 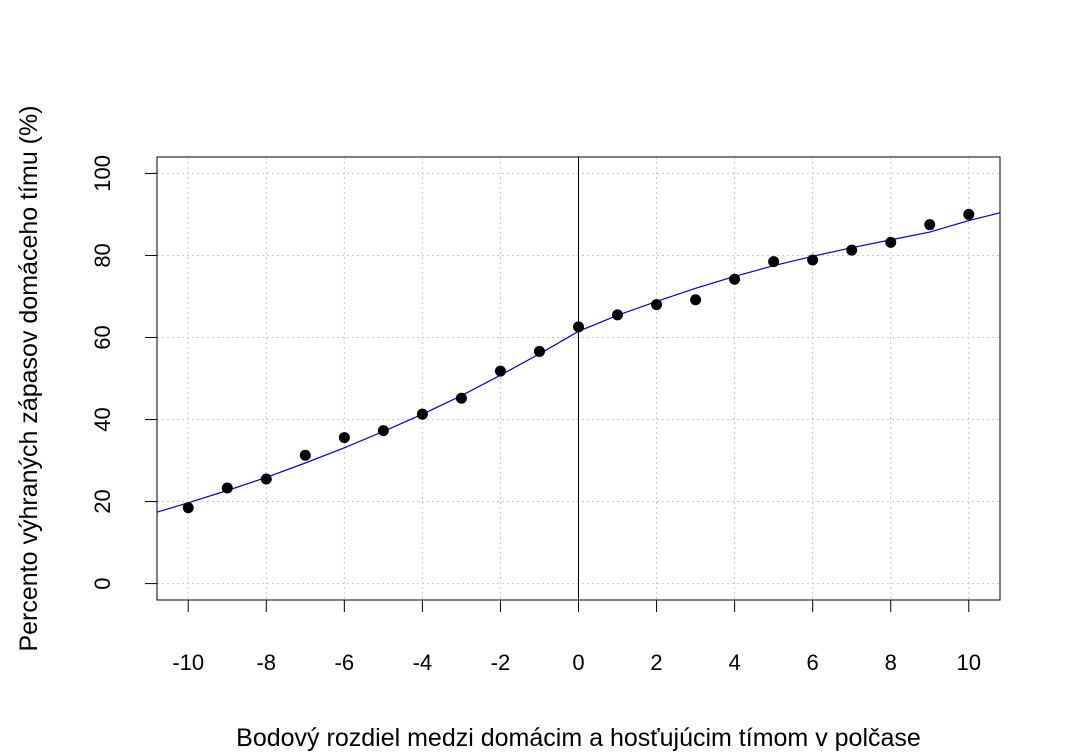 What do you see at coordinates (102, 501) in the screenshot?
I see `y-tick-label-1: 20` at bounding box center [102, 501].